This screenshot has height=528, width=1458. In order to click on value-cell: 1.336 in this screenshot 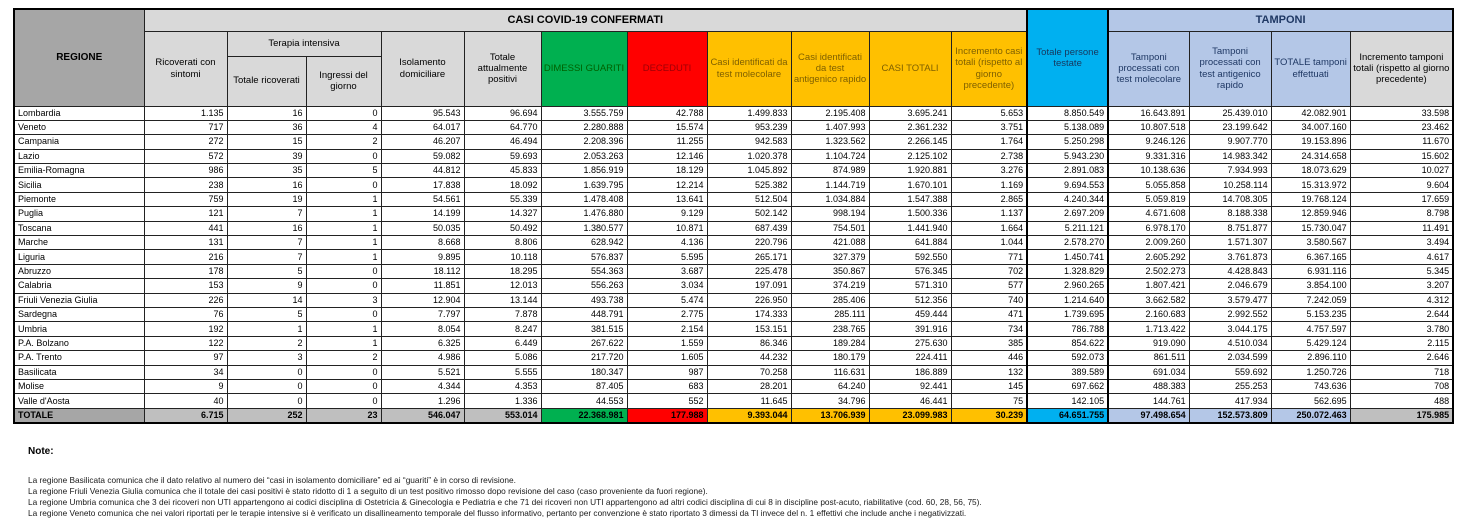, I will do `click(502, 401)`.